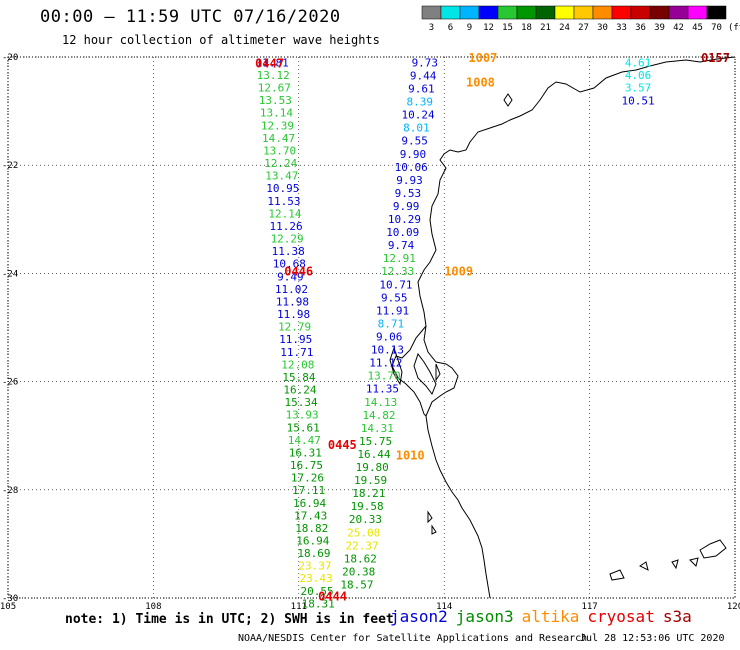  I want to click on wave-height-value: 23.37, so click(314, 566).